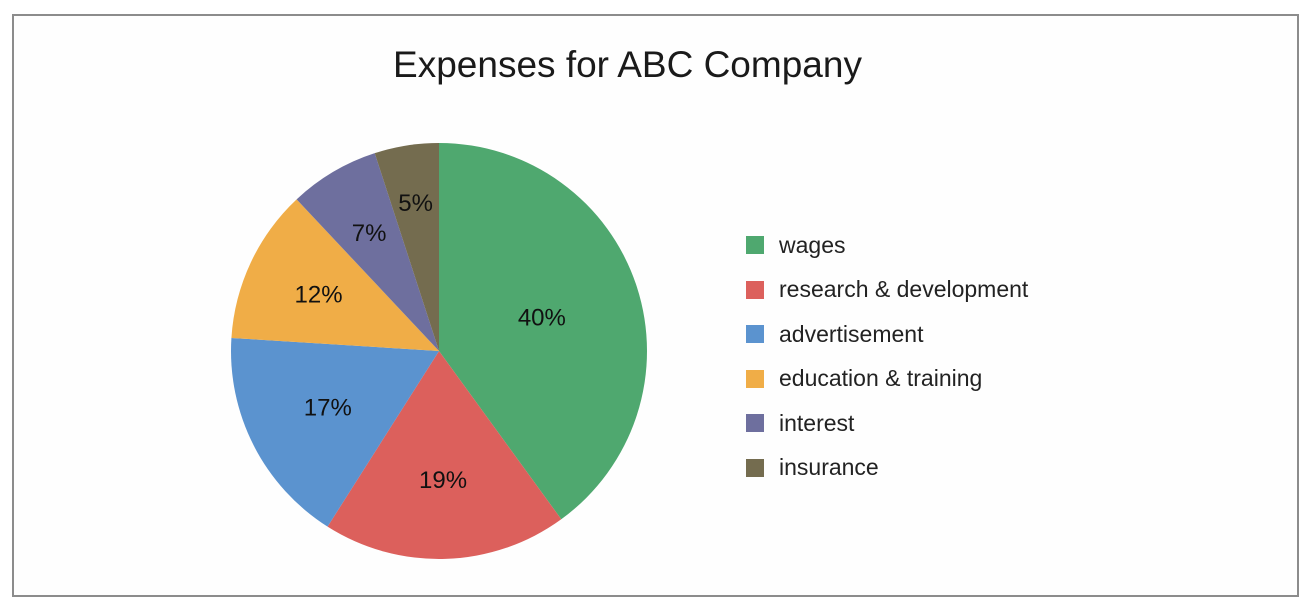 Image resolution: width=1311 pixels, height=611 pixels. Describe the element at coordinates (328, 408) in the screenshot. I see `slice-label-advertisement: 17%` at that location.